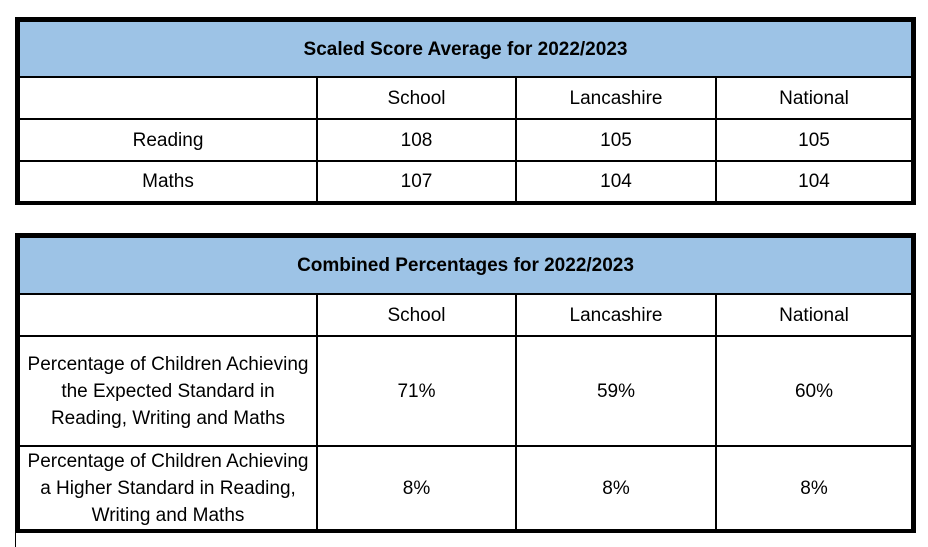  What do you see at coordinates (416, 180) in the screenshot?
I see `cell-school: 107` at bounding box center [416, 180].